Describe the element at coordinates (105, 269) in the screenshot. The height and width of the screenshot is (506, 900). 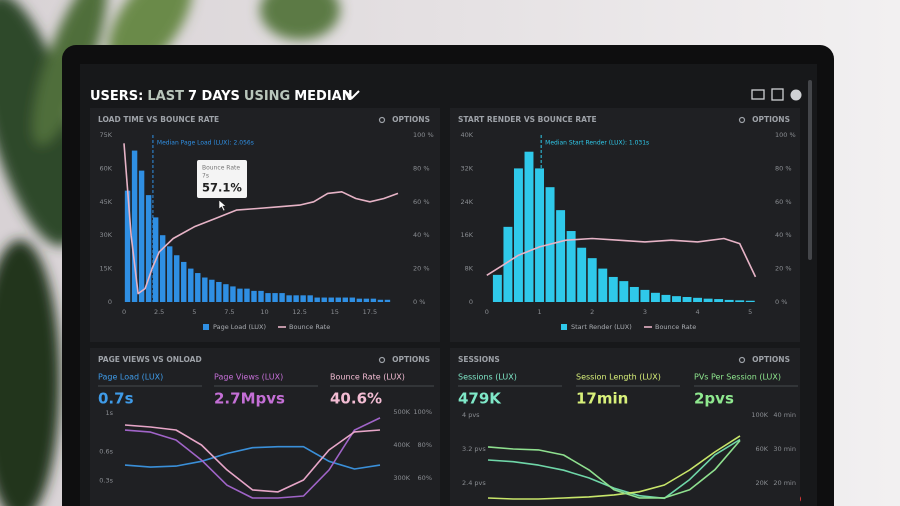
I see `y-tick-label: 15K` at that location.